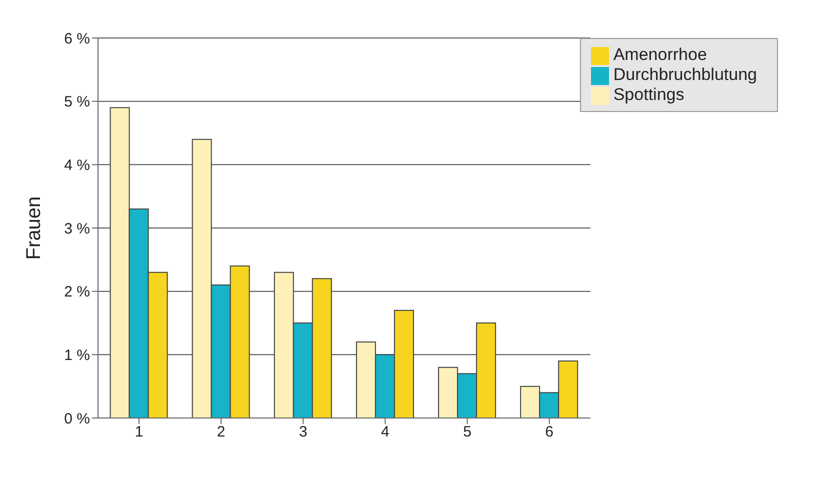 This screenshot has height=482, width=829. What do you see at coordinates (77, 165) in the screenshot?
I see `y-tick-label: 4 %` at bounding box center [77, 165].